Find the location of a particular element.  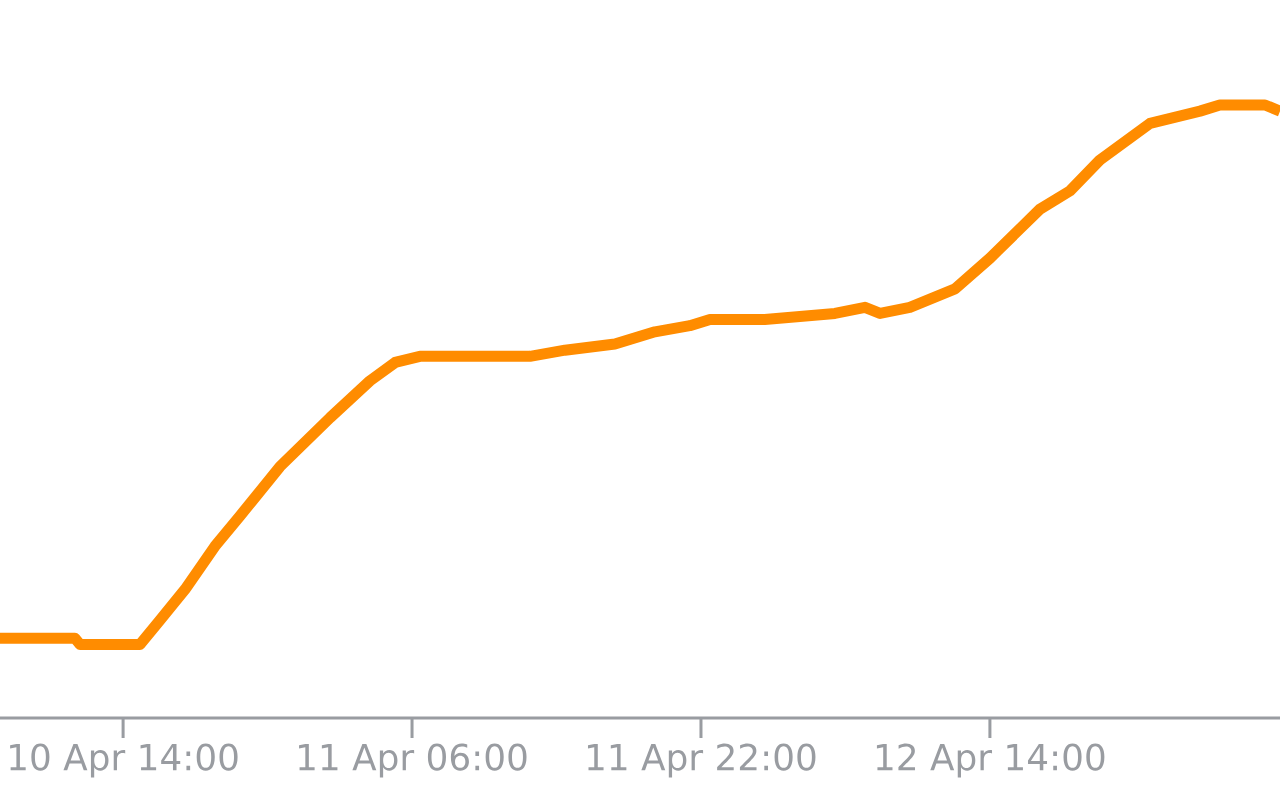

x-tick-label: 11 Apr 06:00 is located at coordinates (413, 760).